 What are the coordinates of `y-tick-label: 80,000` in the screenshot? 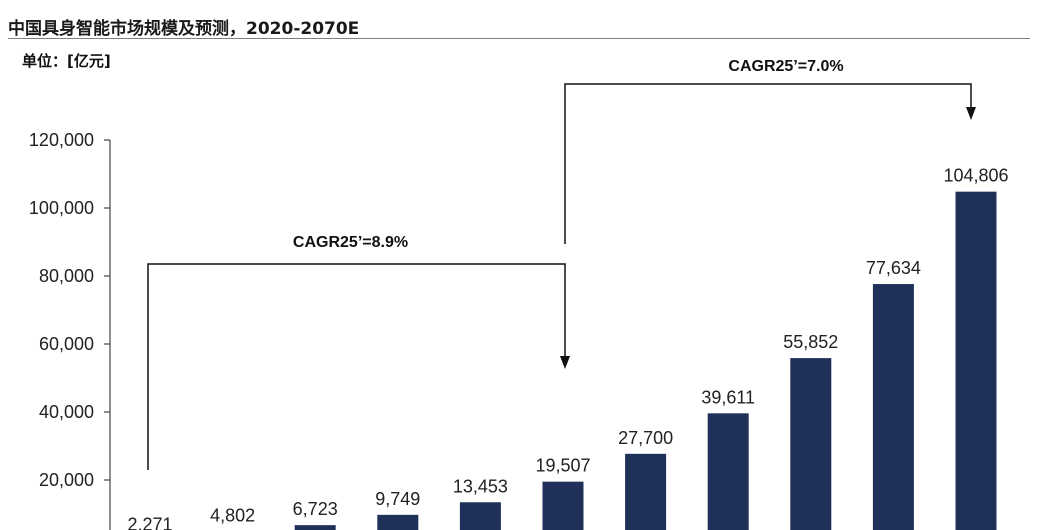 It's located at (66, 276).